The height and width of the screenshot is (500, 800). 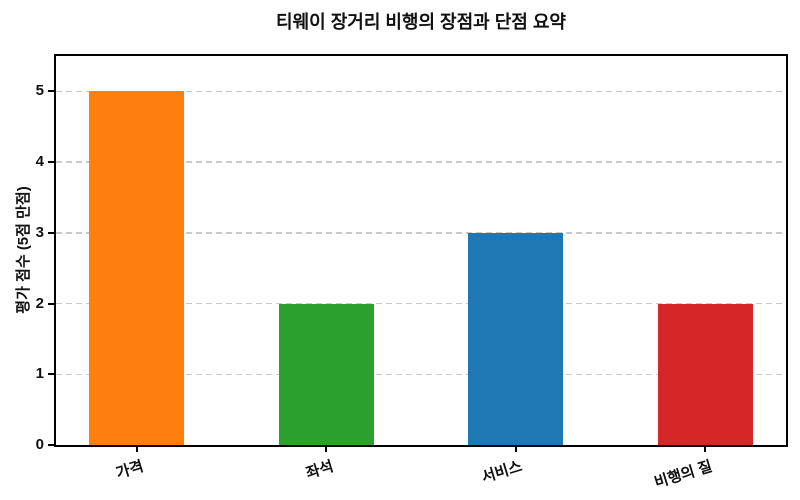 What do you see at coordinates (516, 338) in the screenshot?
I see `bar-서비스` at bounding box center [516, 338].